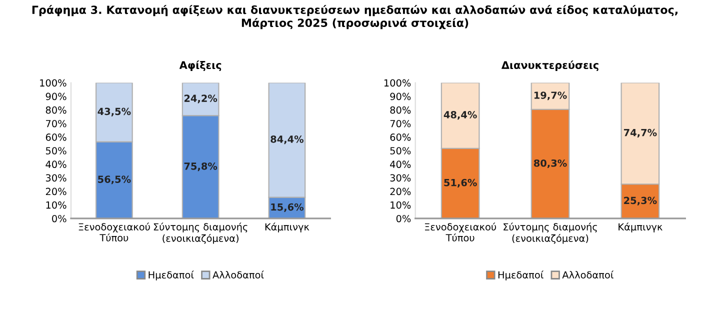 The image size is (710, 331). Describe the element at coordinates (114, 180) in the screenshot. I see `data-label: 56,5%` at that location.